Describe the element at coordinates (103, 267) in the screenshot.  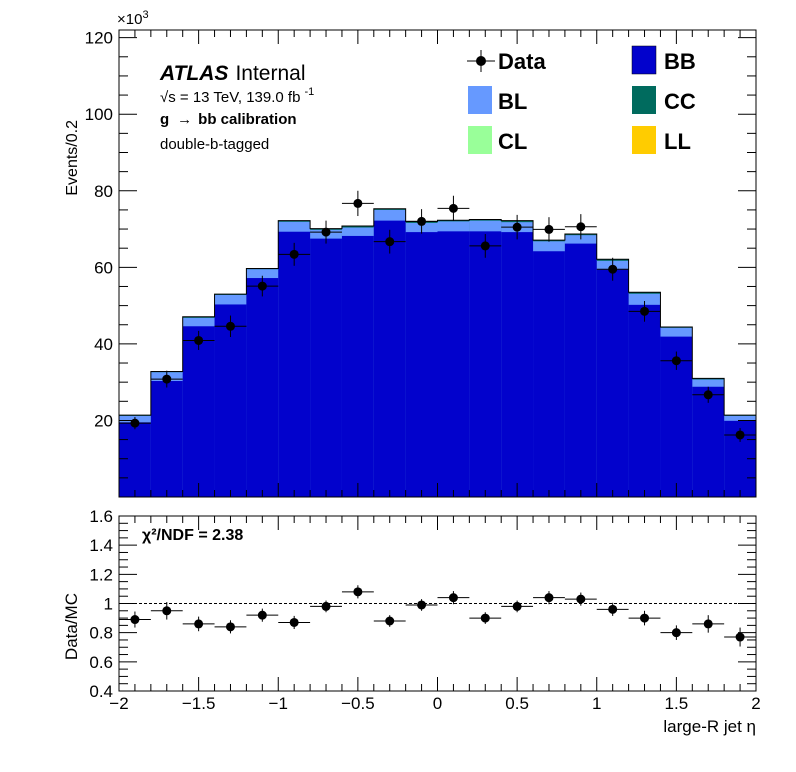
I see `y-tick-label: 60` at that location.